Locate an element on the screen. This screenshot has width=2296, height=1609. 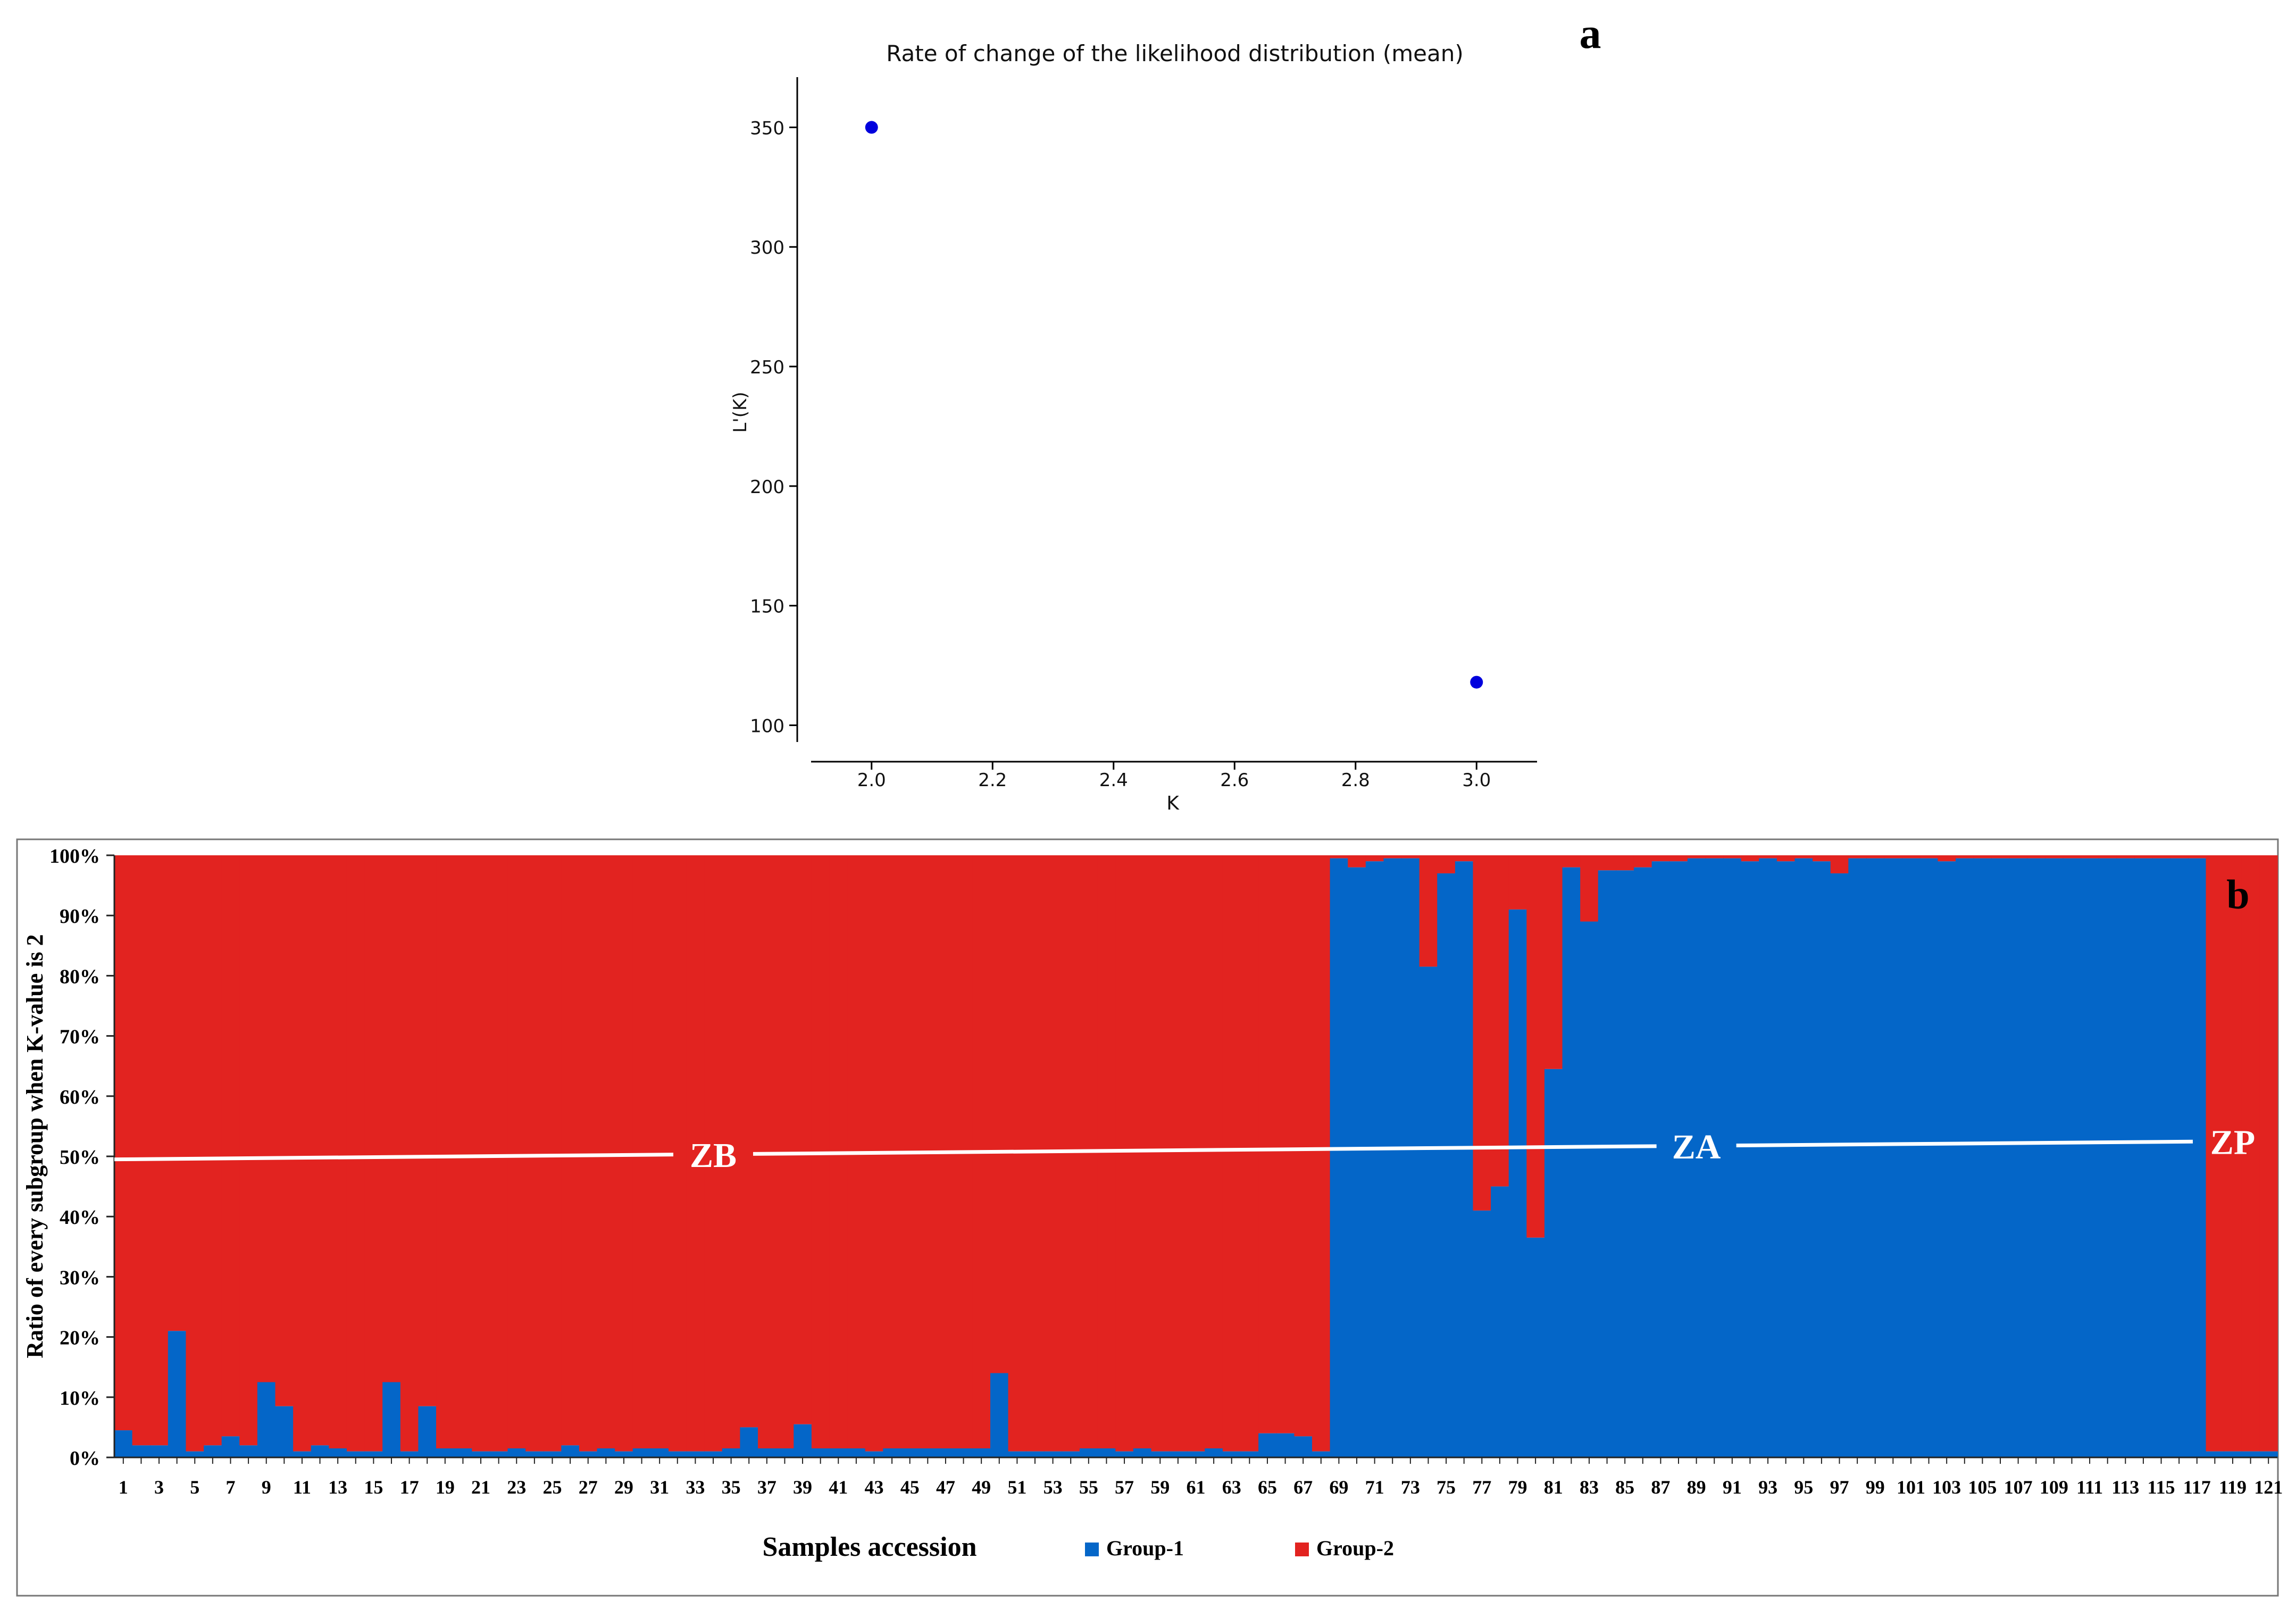
panel-b-x-tick-label: 29 is located at coordinates (624, 1488).